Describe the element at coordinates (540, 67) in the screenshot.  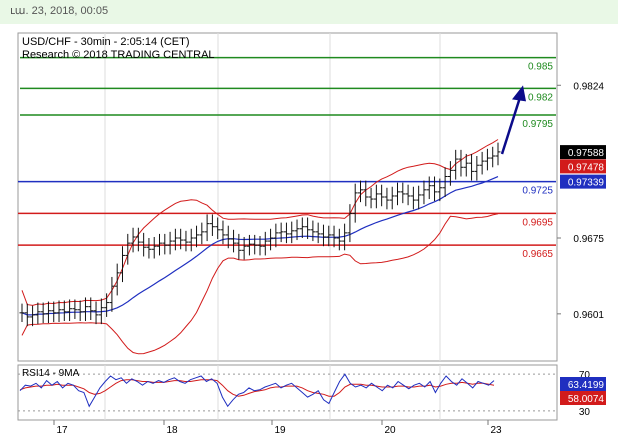
I see `level-label: 0.985` at that location.